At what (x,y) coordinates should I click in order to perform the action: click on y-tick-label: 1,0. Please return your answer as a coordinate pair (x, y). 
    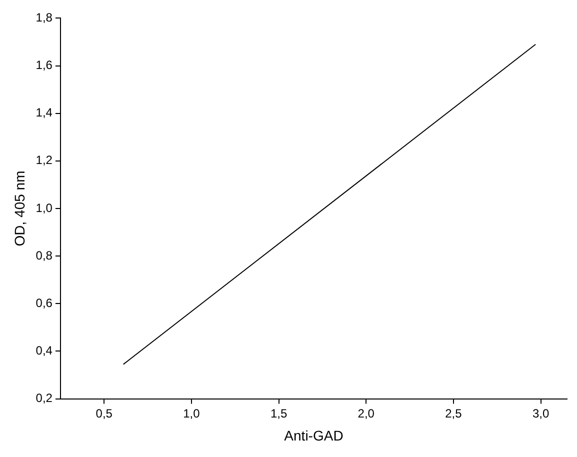
    Looking at the image, I should click on (44, 207).